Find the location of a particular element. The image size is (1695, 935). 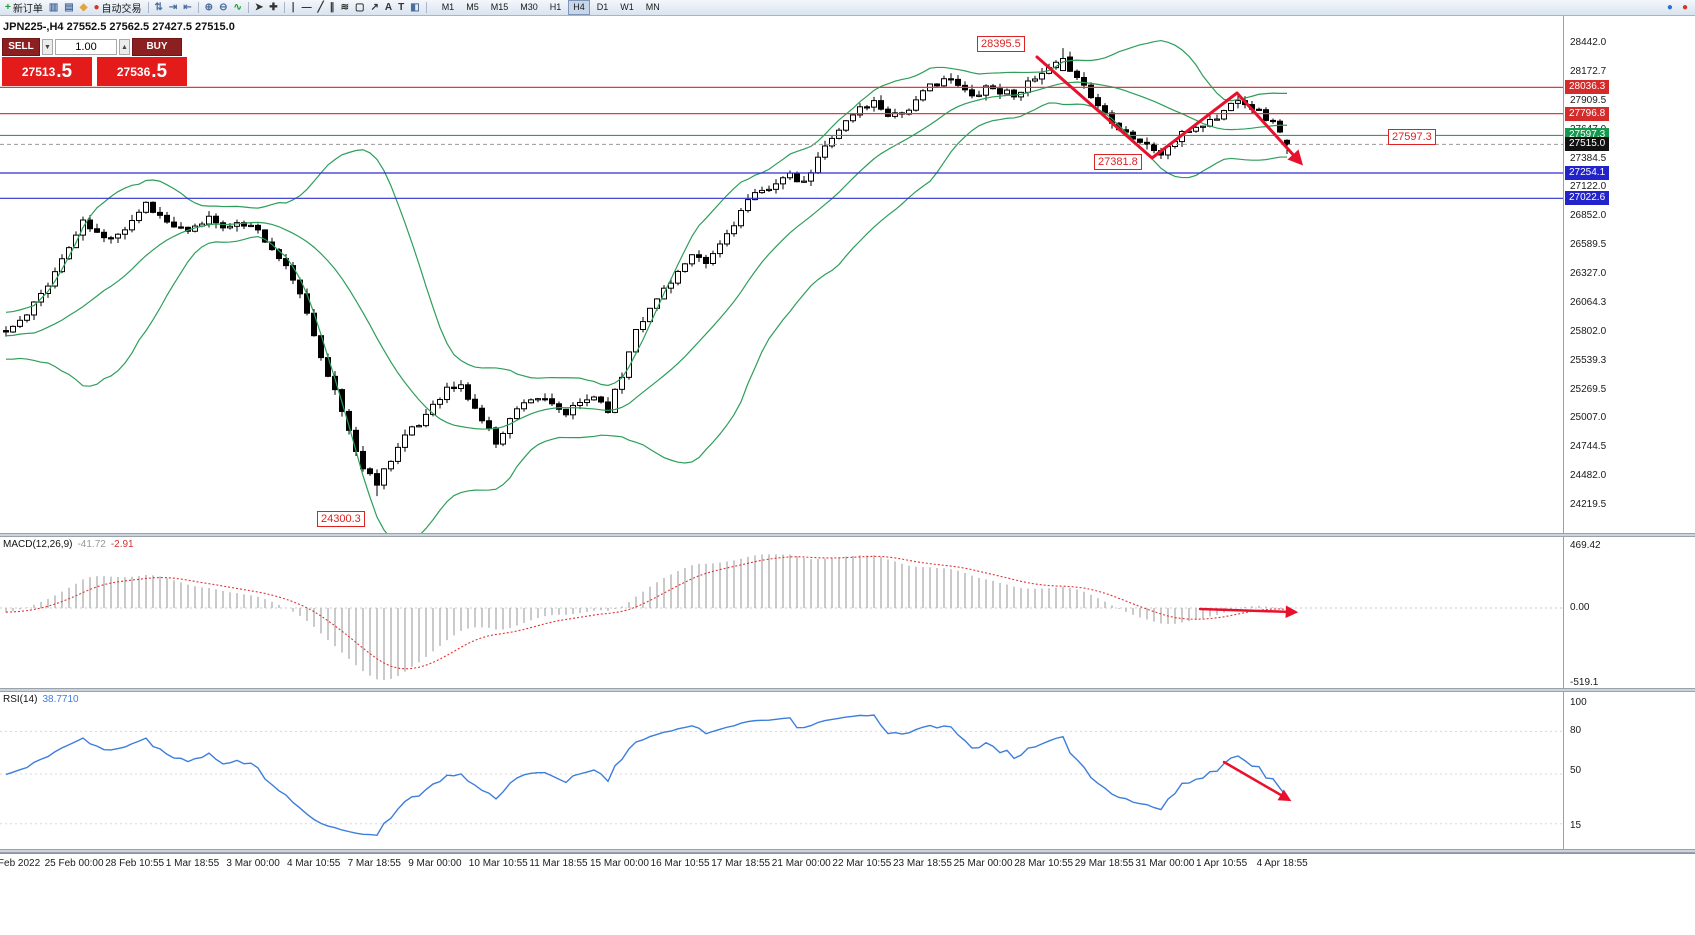

macd-signal-line is located at coordinates (646, 612).